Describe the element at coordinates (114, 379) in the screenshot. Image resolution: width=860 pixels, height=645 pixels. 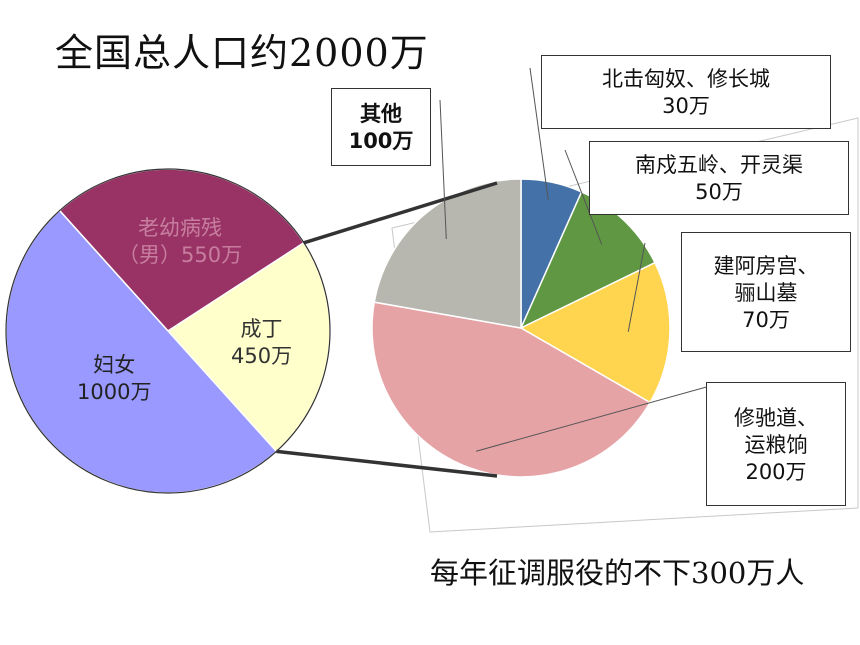
I see `slice-label-women: 妇女 1000万` at that location.